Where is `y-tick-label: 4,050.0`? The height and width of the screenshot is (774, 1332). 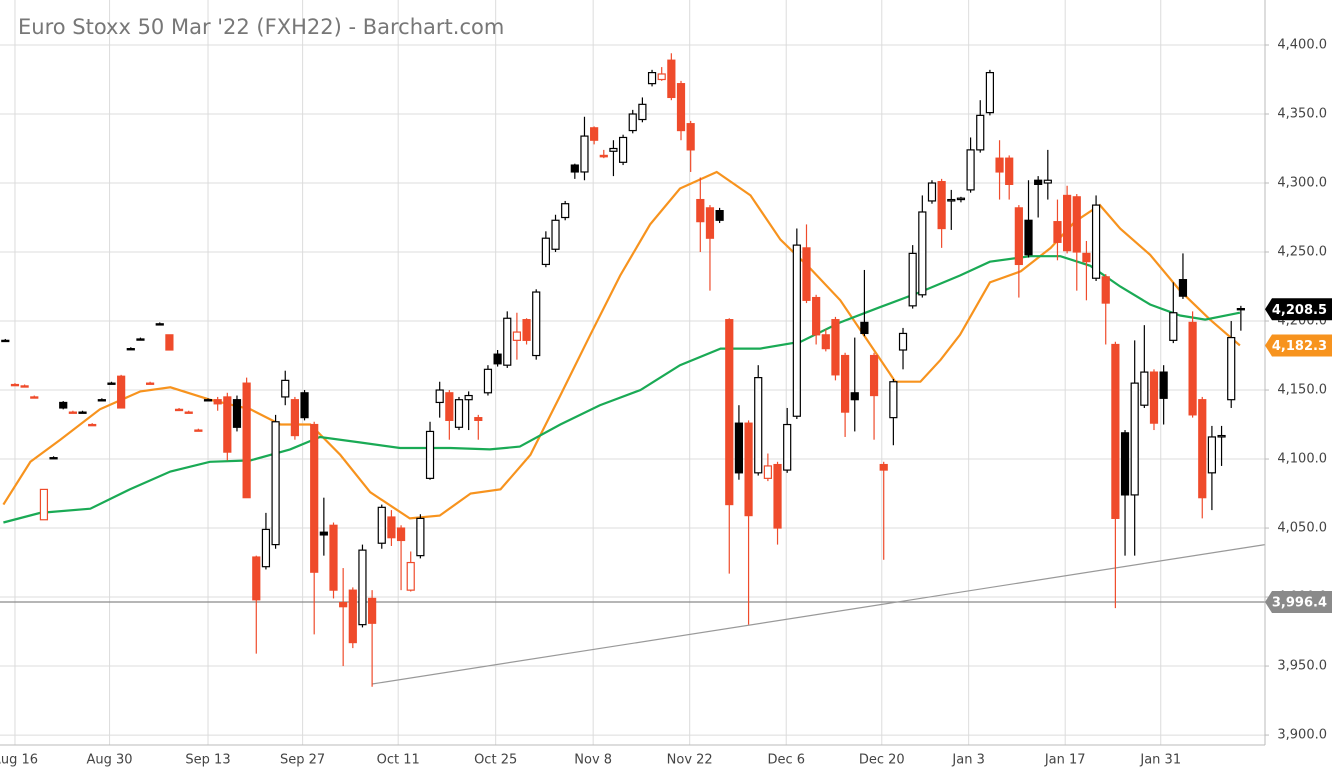 y-tick-label: 4,050.0 is located at coordinates (1302, 528).